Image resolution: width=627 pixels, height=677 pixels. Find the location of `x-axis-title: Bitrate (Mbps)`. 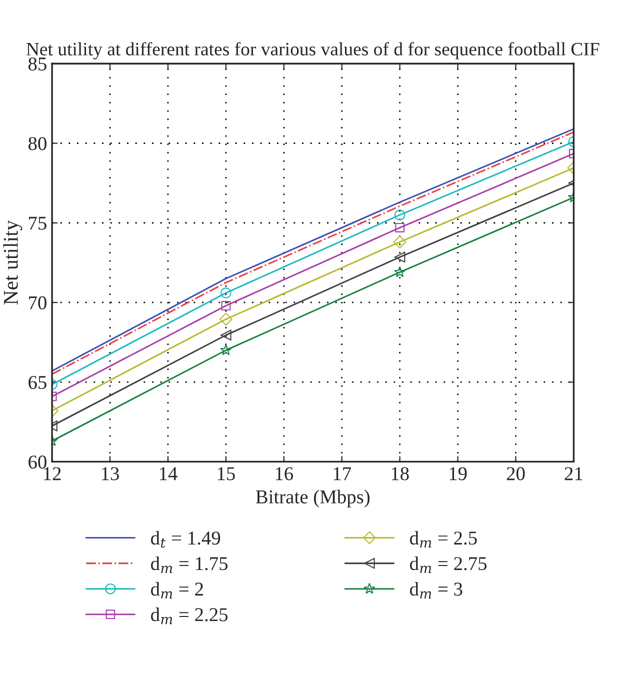

x-axis-title: Bitrate (Mbps) is located at coordinates (313, 499).